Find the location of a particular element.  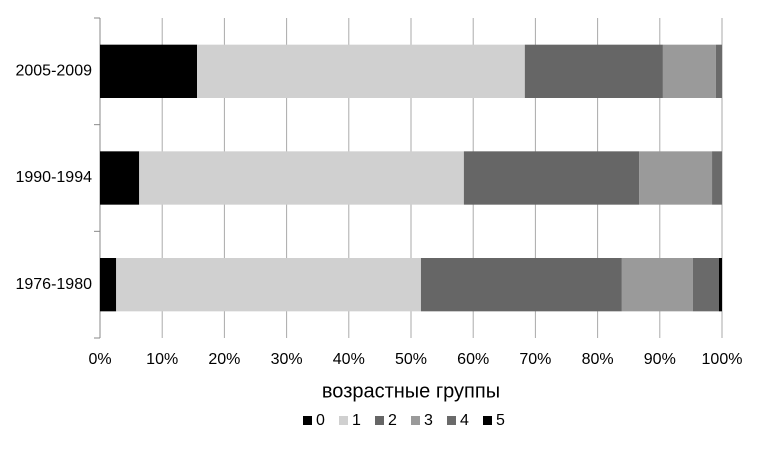

x-tick-label: 80% is located at coordinates (598, 359).